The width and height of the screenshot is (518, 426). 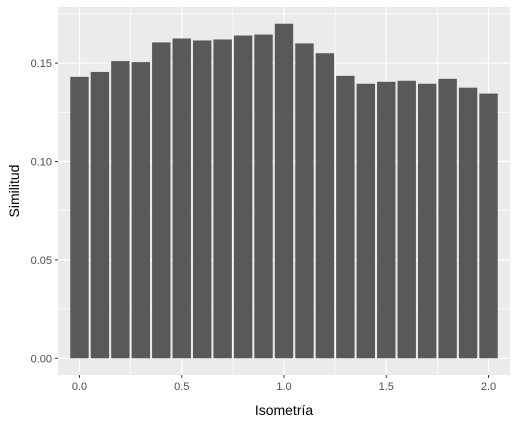 I want to click on x-axis-ticks: 0.0 0.5 1.0 1.5 2.0, so click(x=284, y=384).